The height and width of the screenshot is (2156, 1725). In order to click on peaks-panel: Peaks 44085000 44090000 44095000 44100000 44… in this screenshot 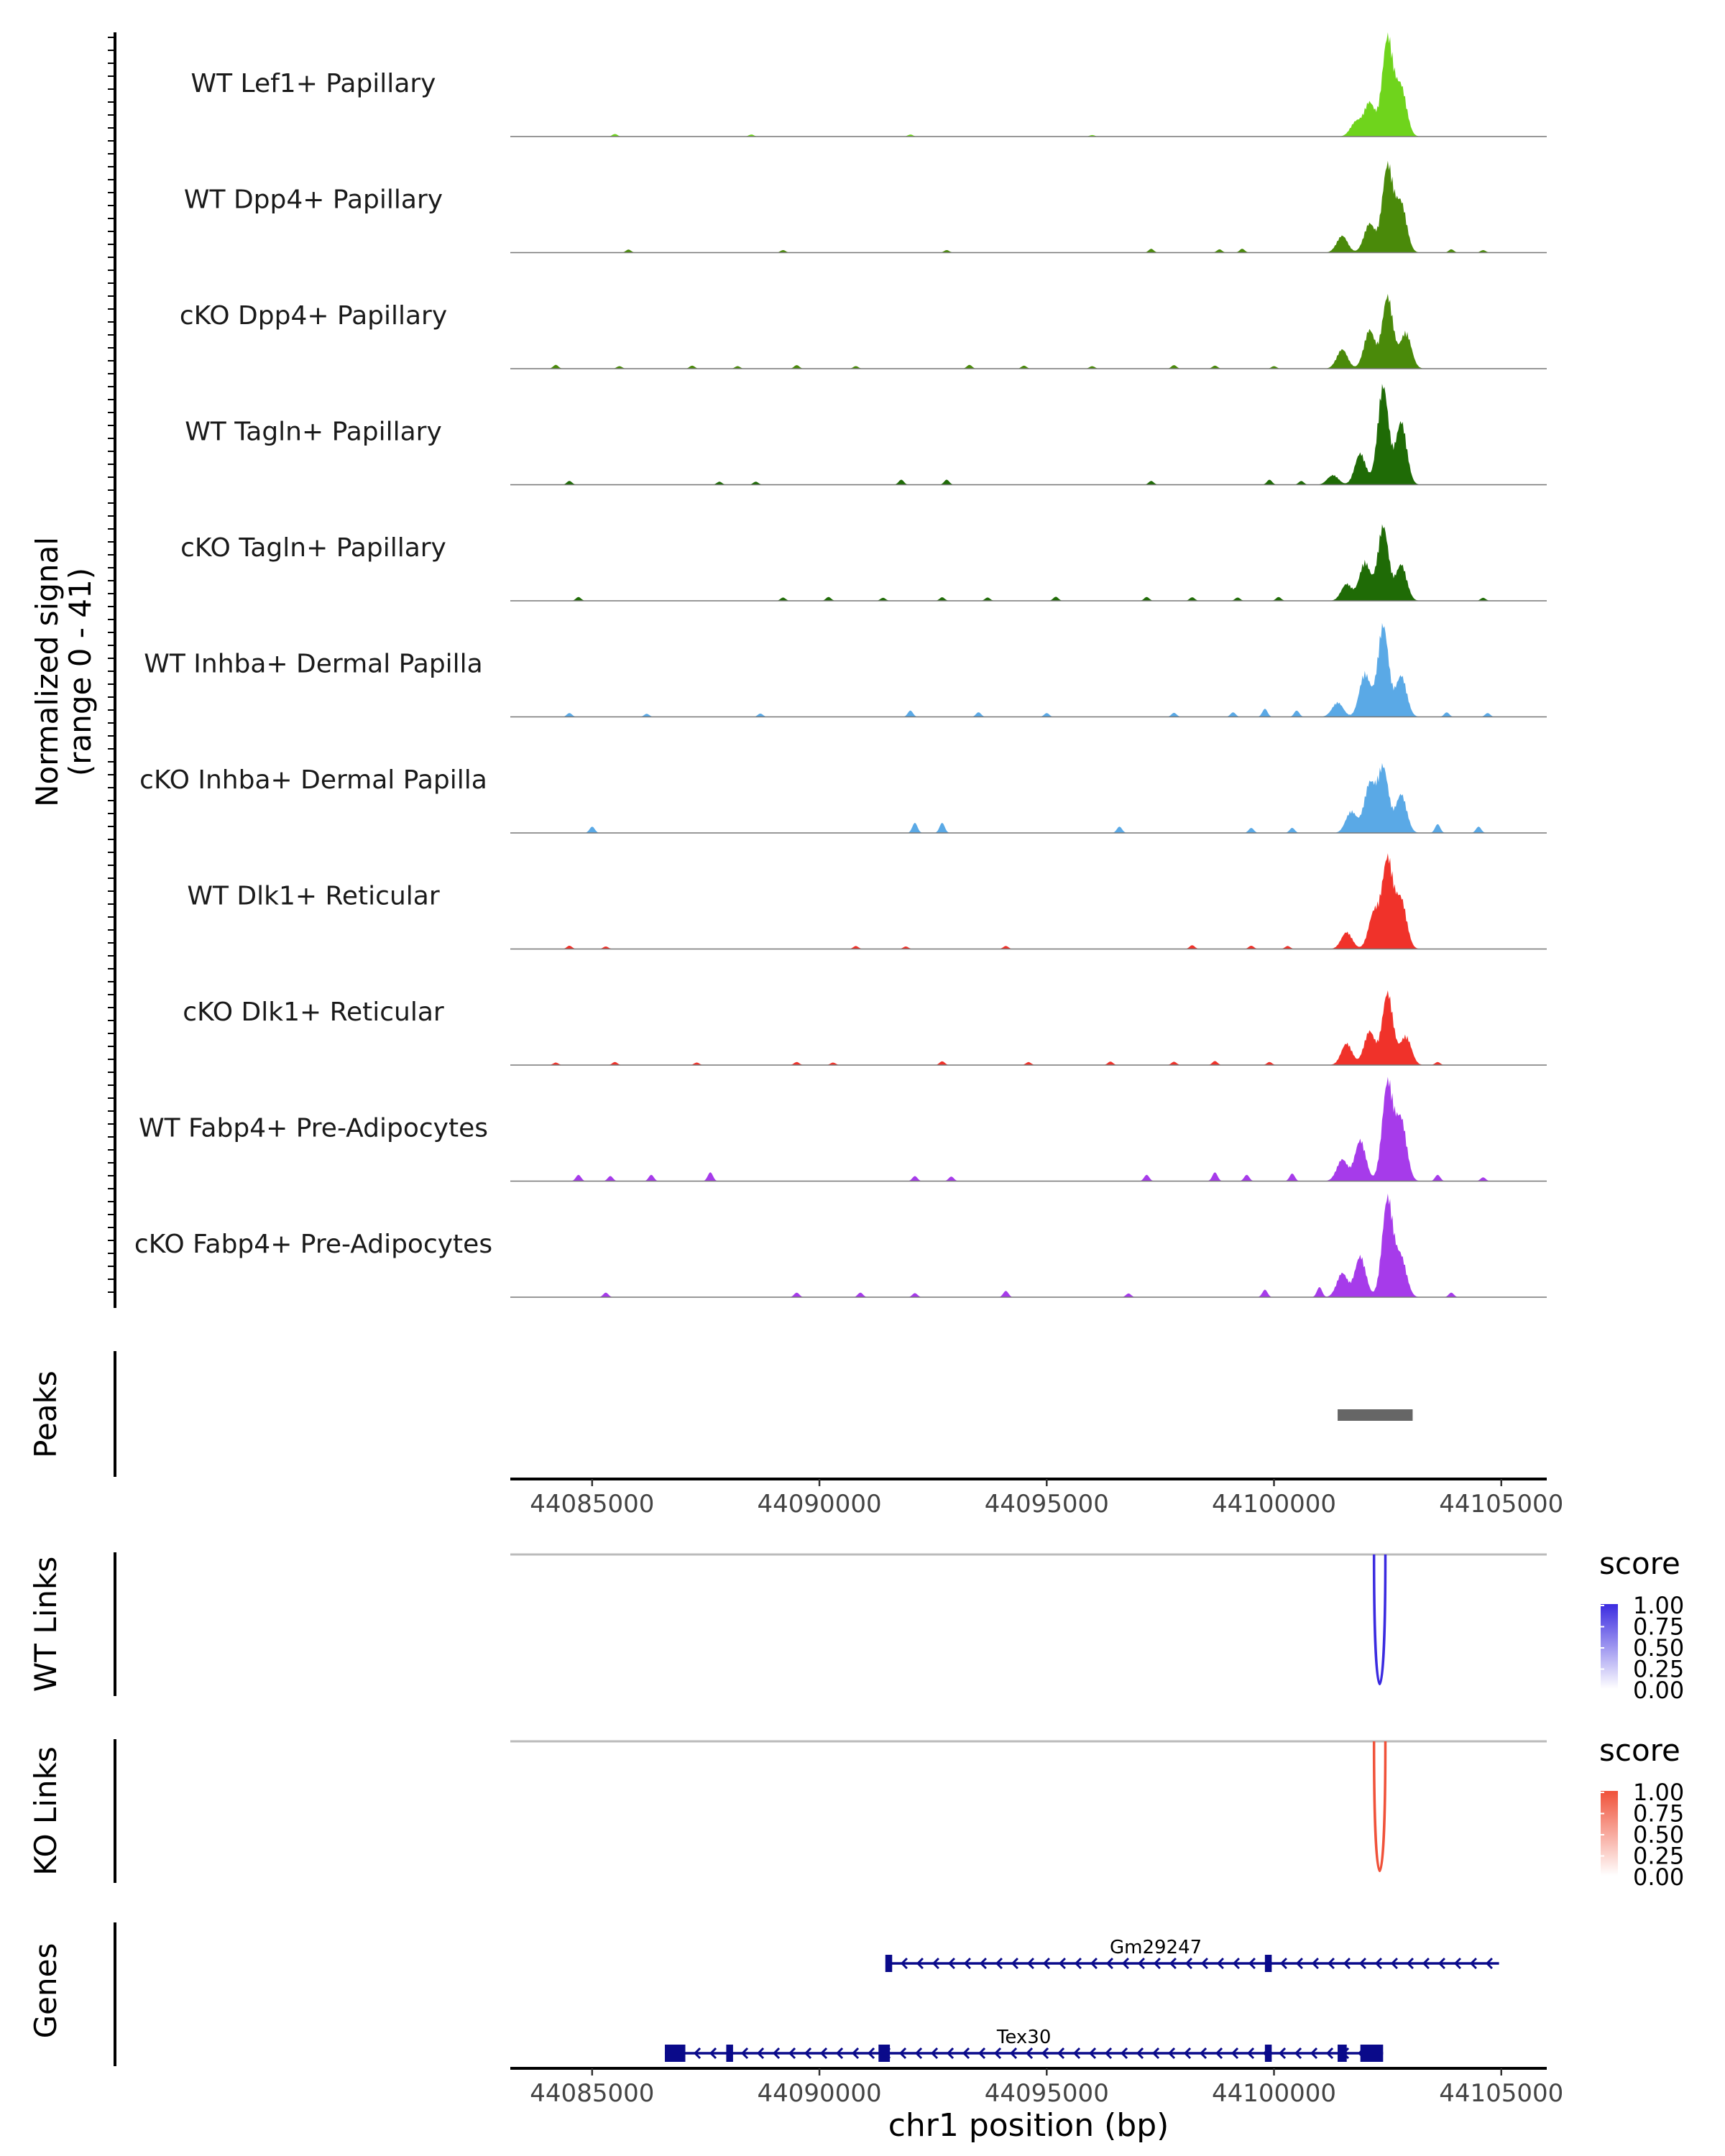, I will do `click(795, 1435)`.